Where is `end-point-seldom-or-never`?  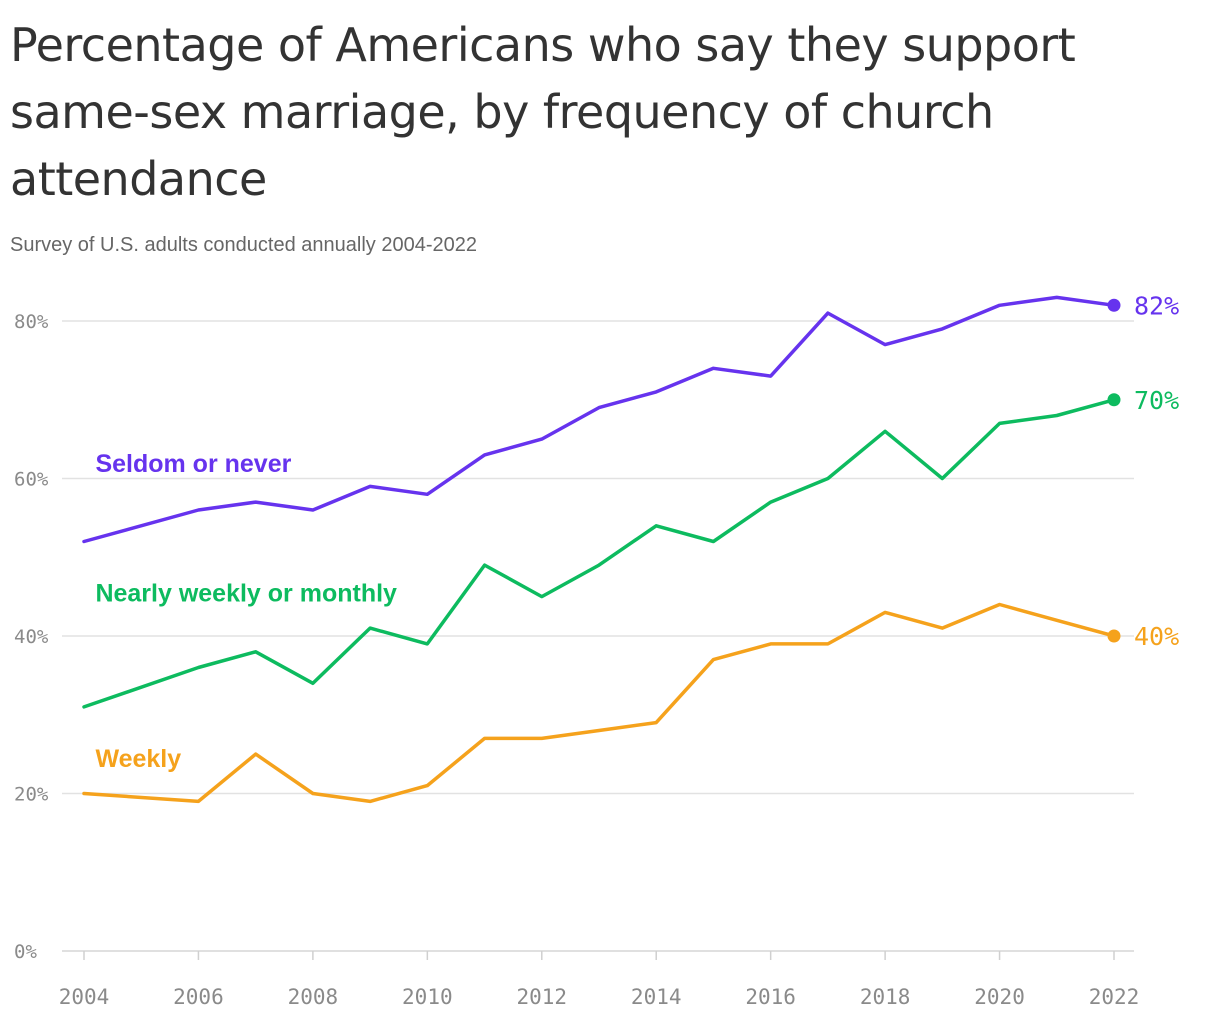 end-point-seldom-or-never is located at coordinates (1114, 305).